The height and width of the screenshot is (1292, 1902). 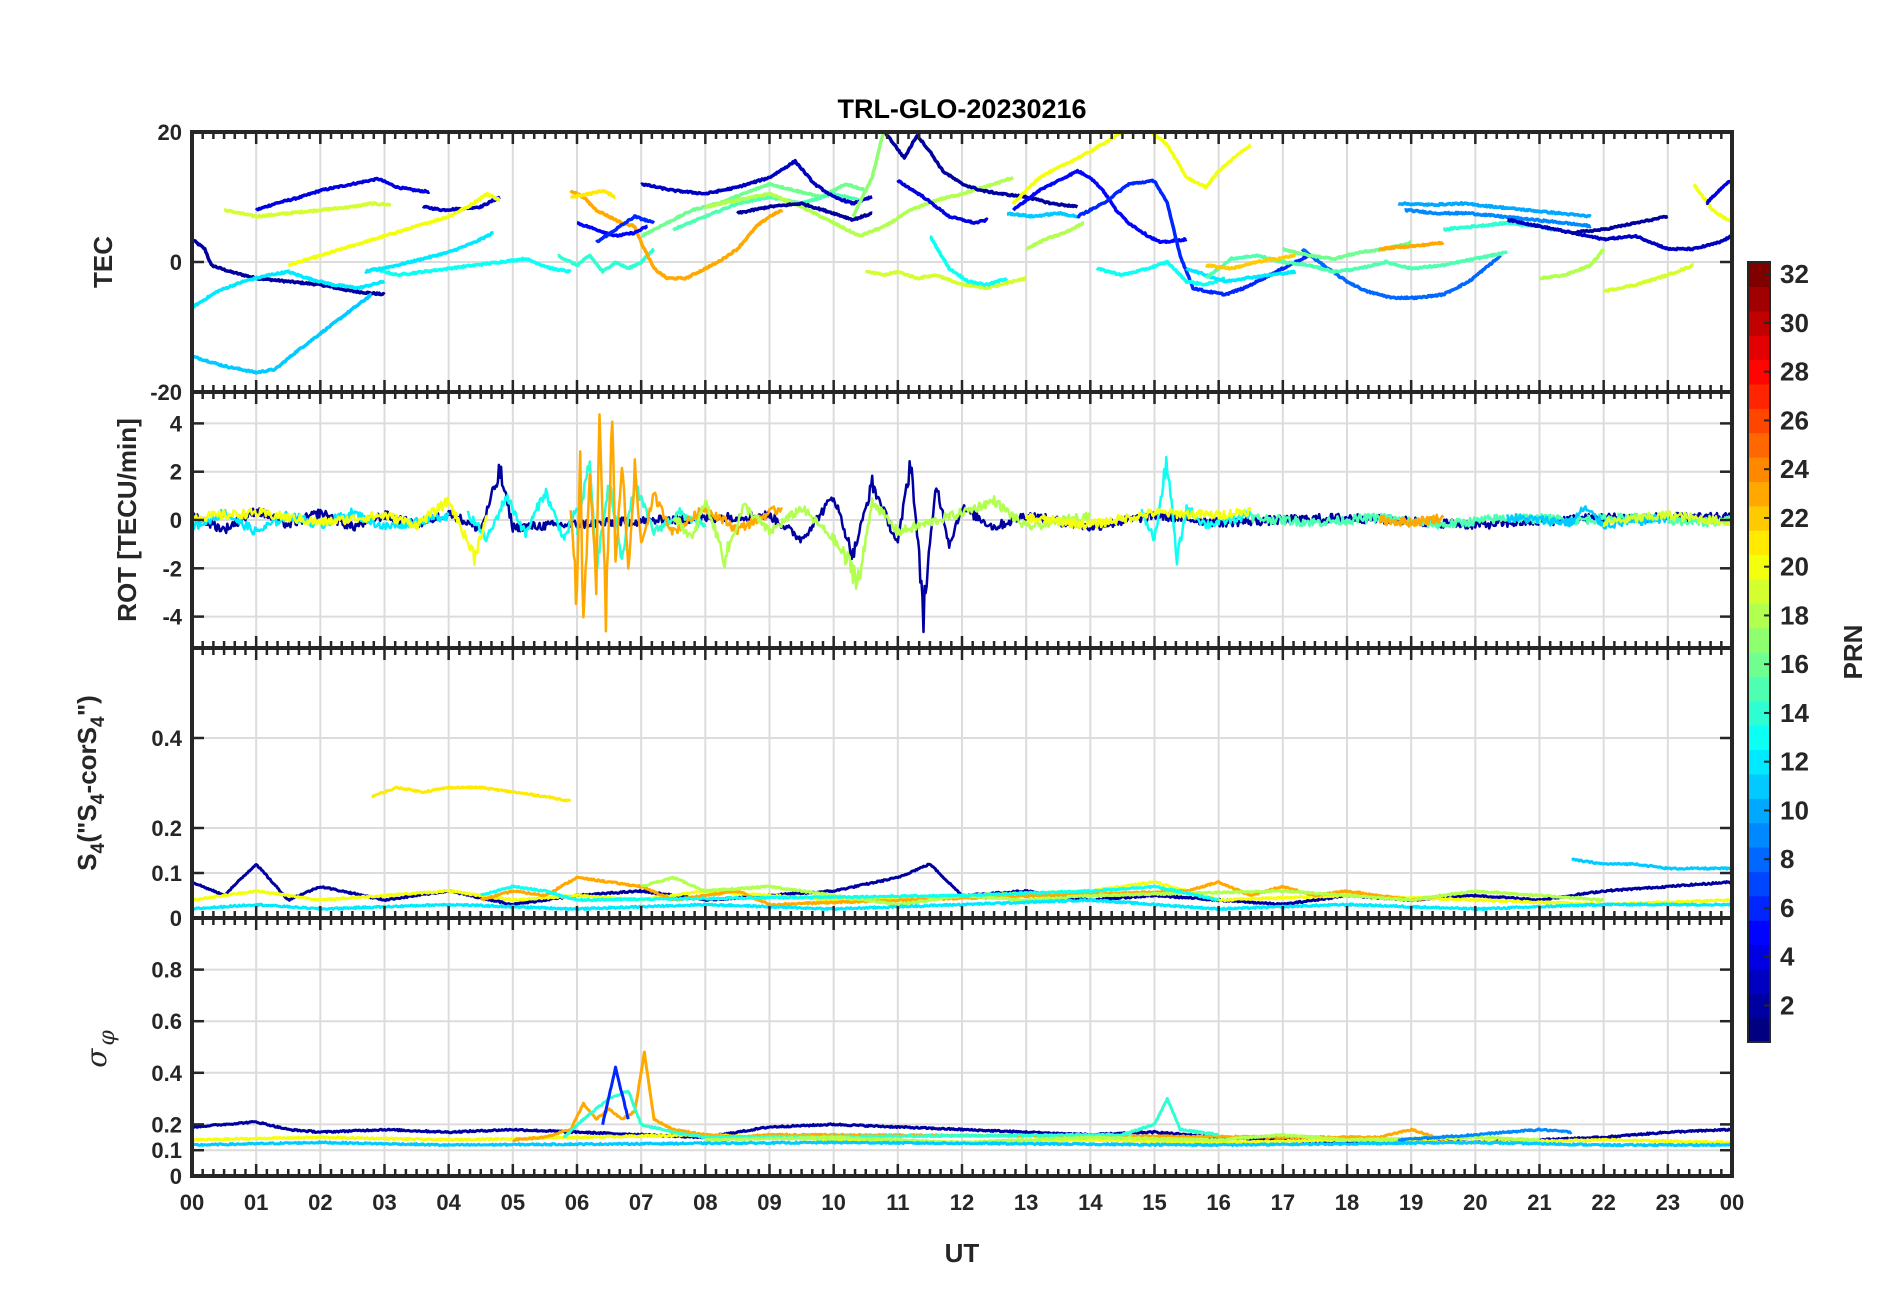 I want to click on colorbar-label: PRN, so click(x=1853, y=652).